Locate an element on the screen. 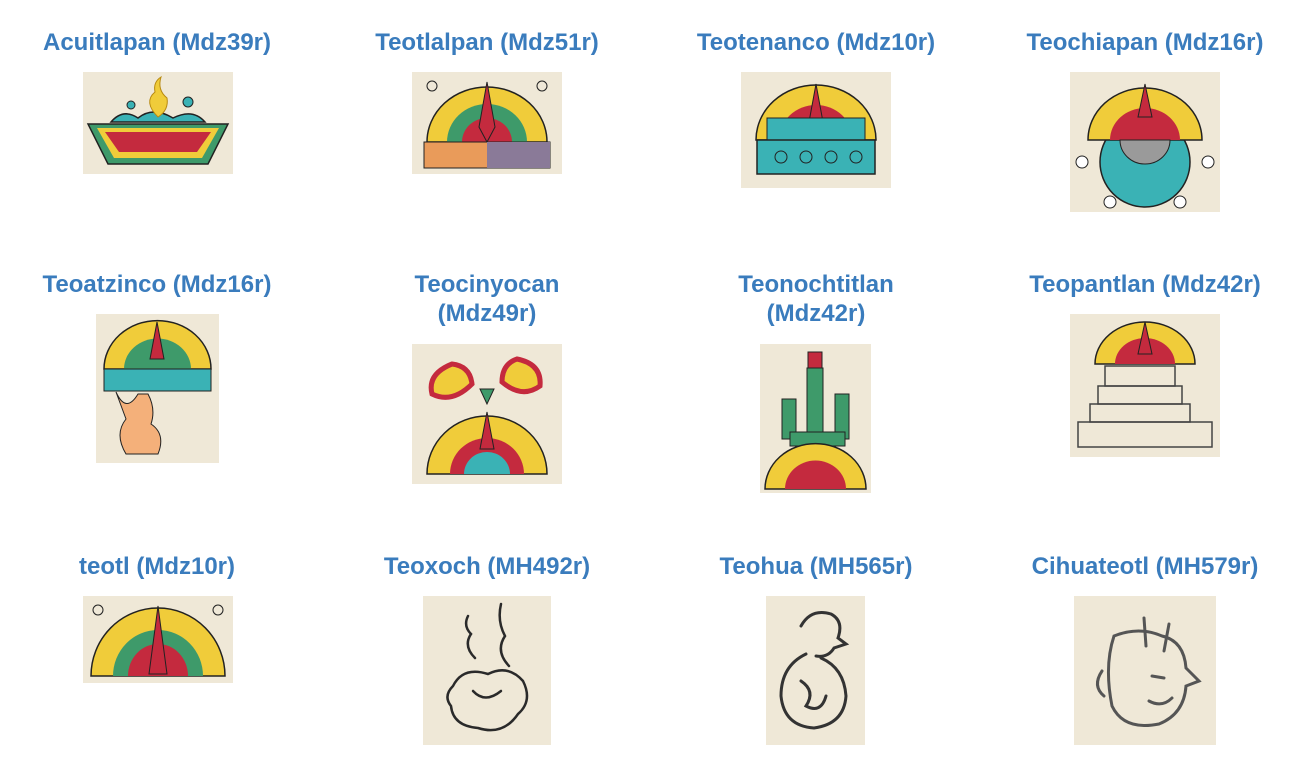  glyph-image-teoatzinco is located at coordinates (157, 388).